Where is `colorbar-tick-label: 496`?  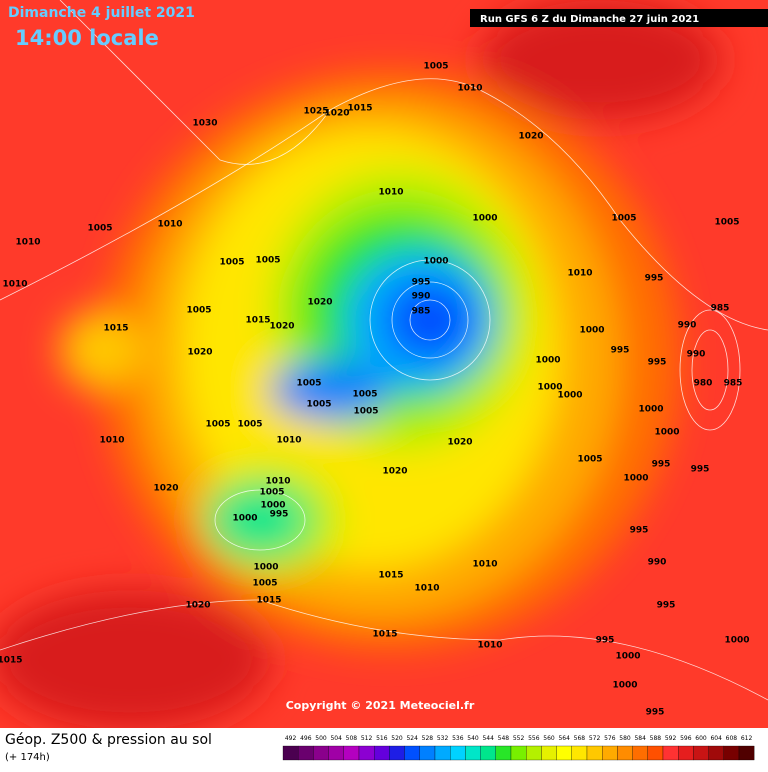
colorbar-tick-label: 496 is located at coordinates (306, 738).